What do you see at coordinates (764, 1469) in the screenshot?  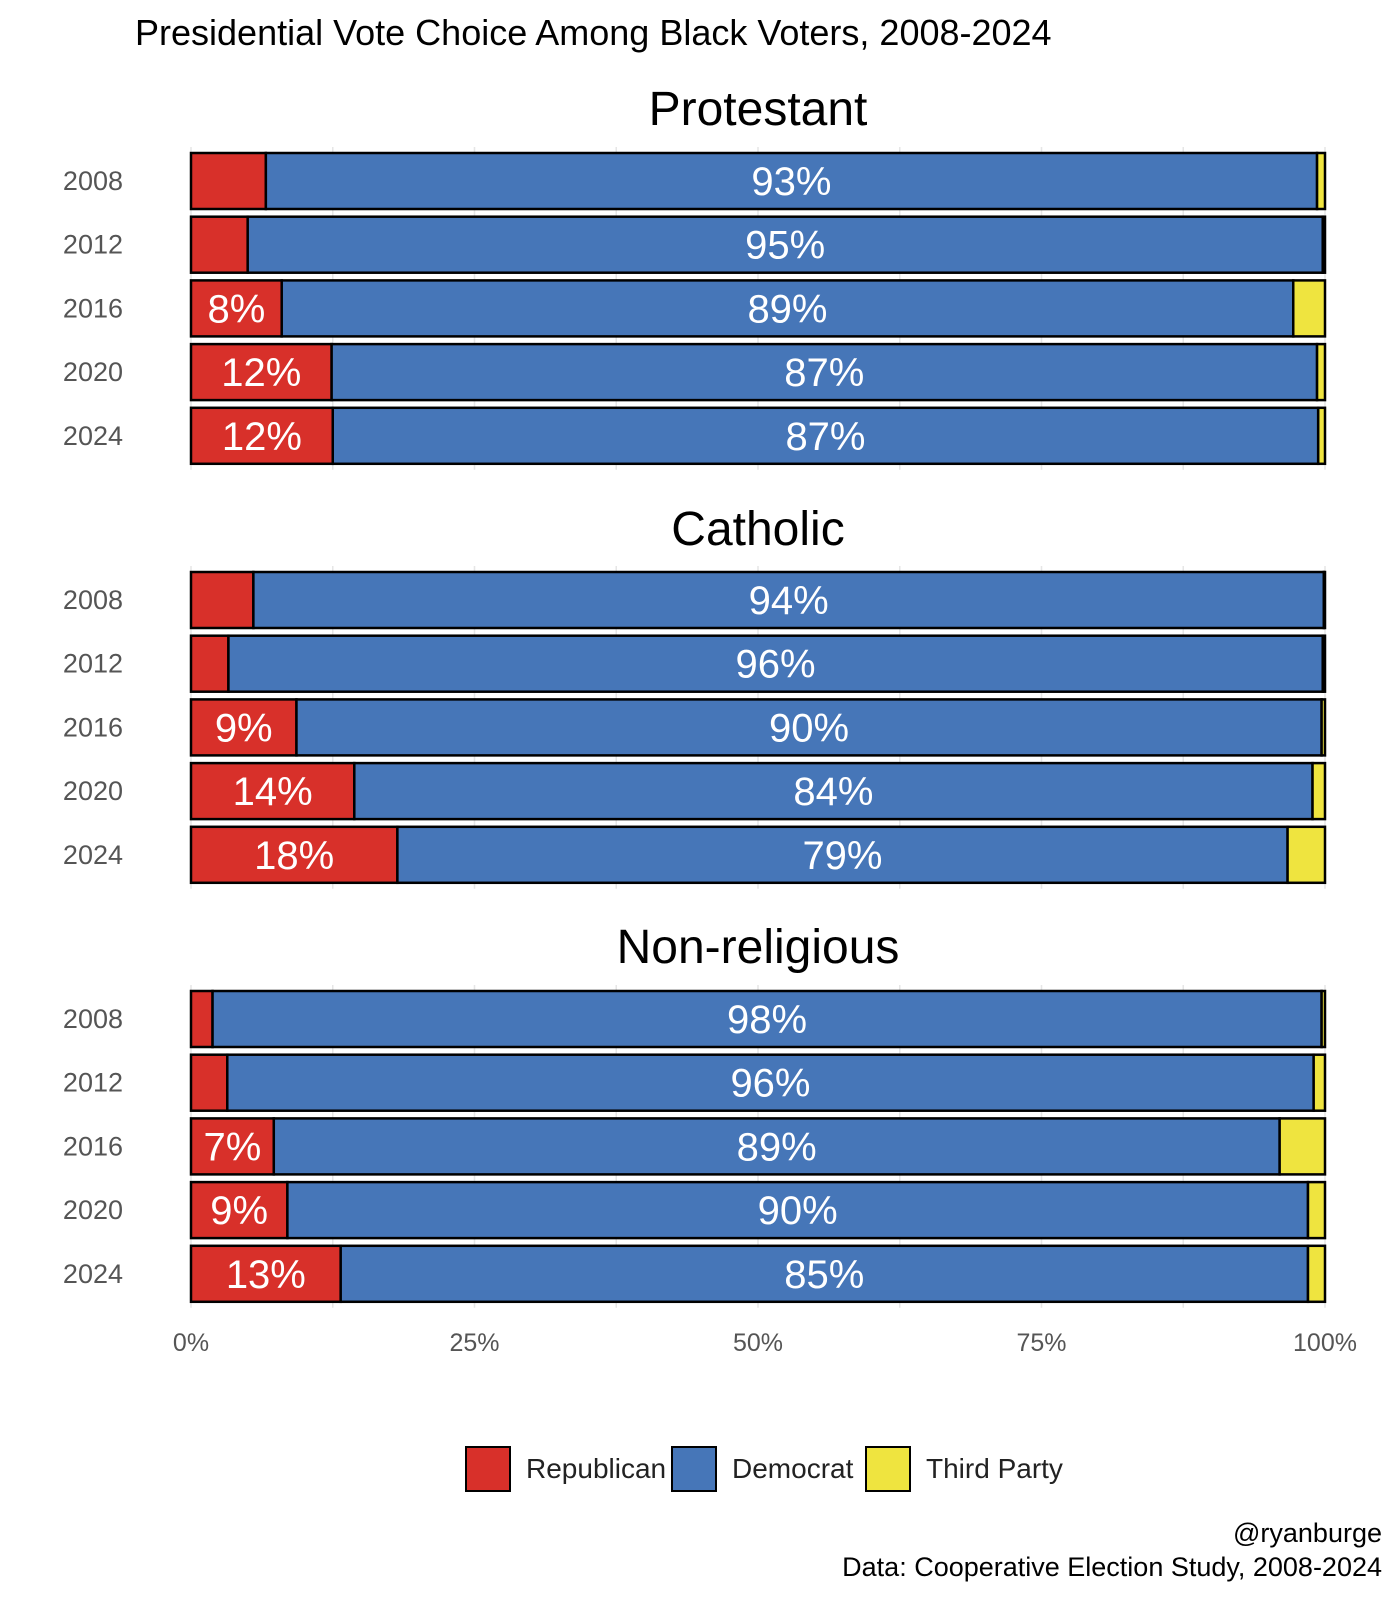 I see `legend: Republican Democrat Third Party` at bounding box center [764, 1469].